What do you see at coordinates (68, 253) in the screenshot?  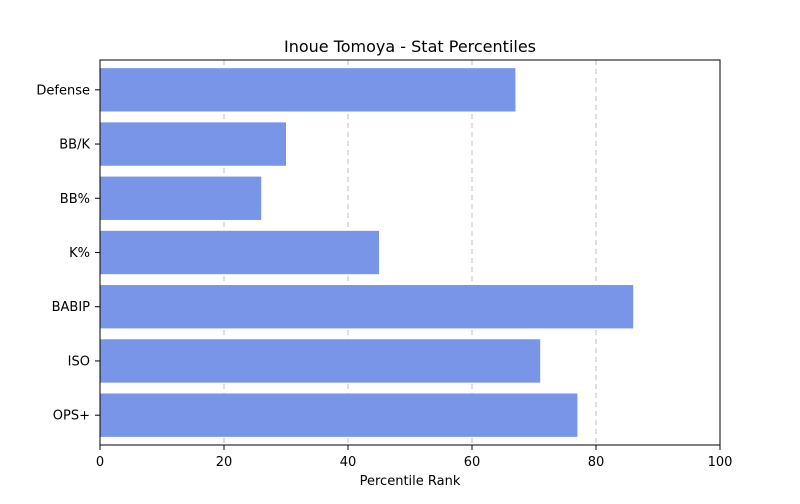 I see `y-axis-ticks: Defense BB/K BB% K% BABIP ISO OPS+` at bounding box center [68, 253].